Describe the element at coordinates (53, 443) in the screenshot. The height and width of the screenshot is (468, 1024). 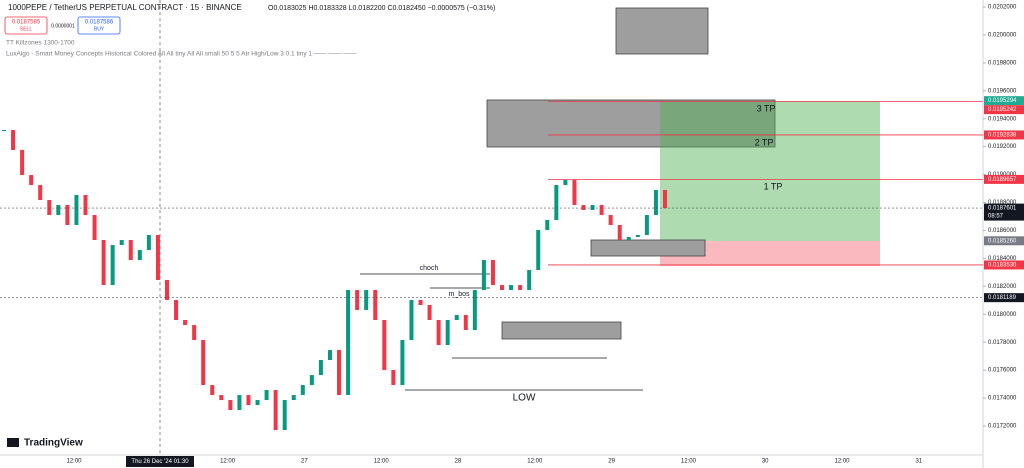
I see `brand: TradingView` at that location.